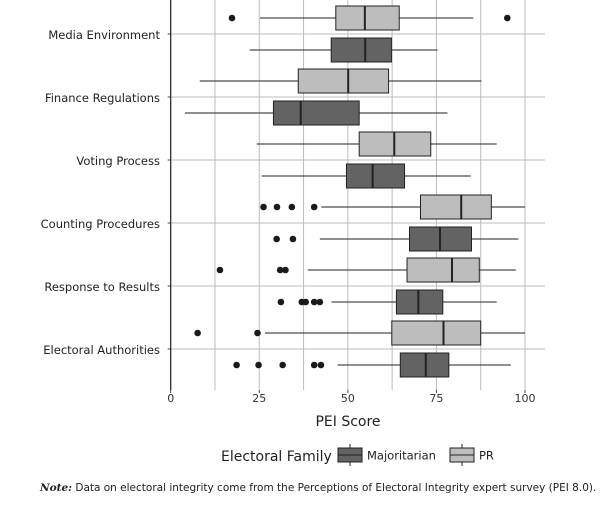  I want to click on y-tick-label: Finance Regulations, so click(102, 98).